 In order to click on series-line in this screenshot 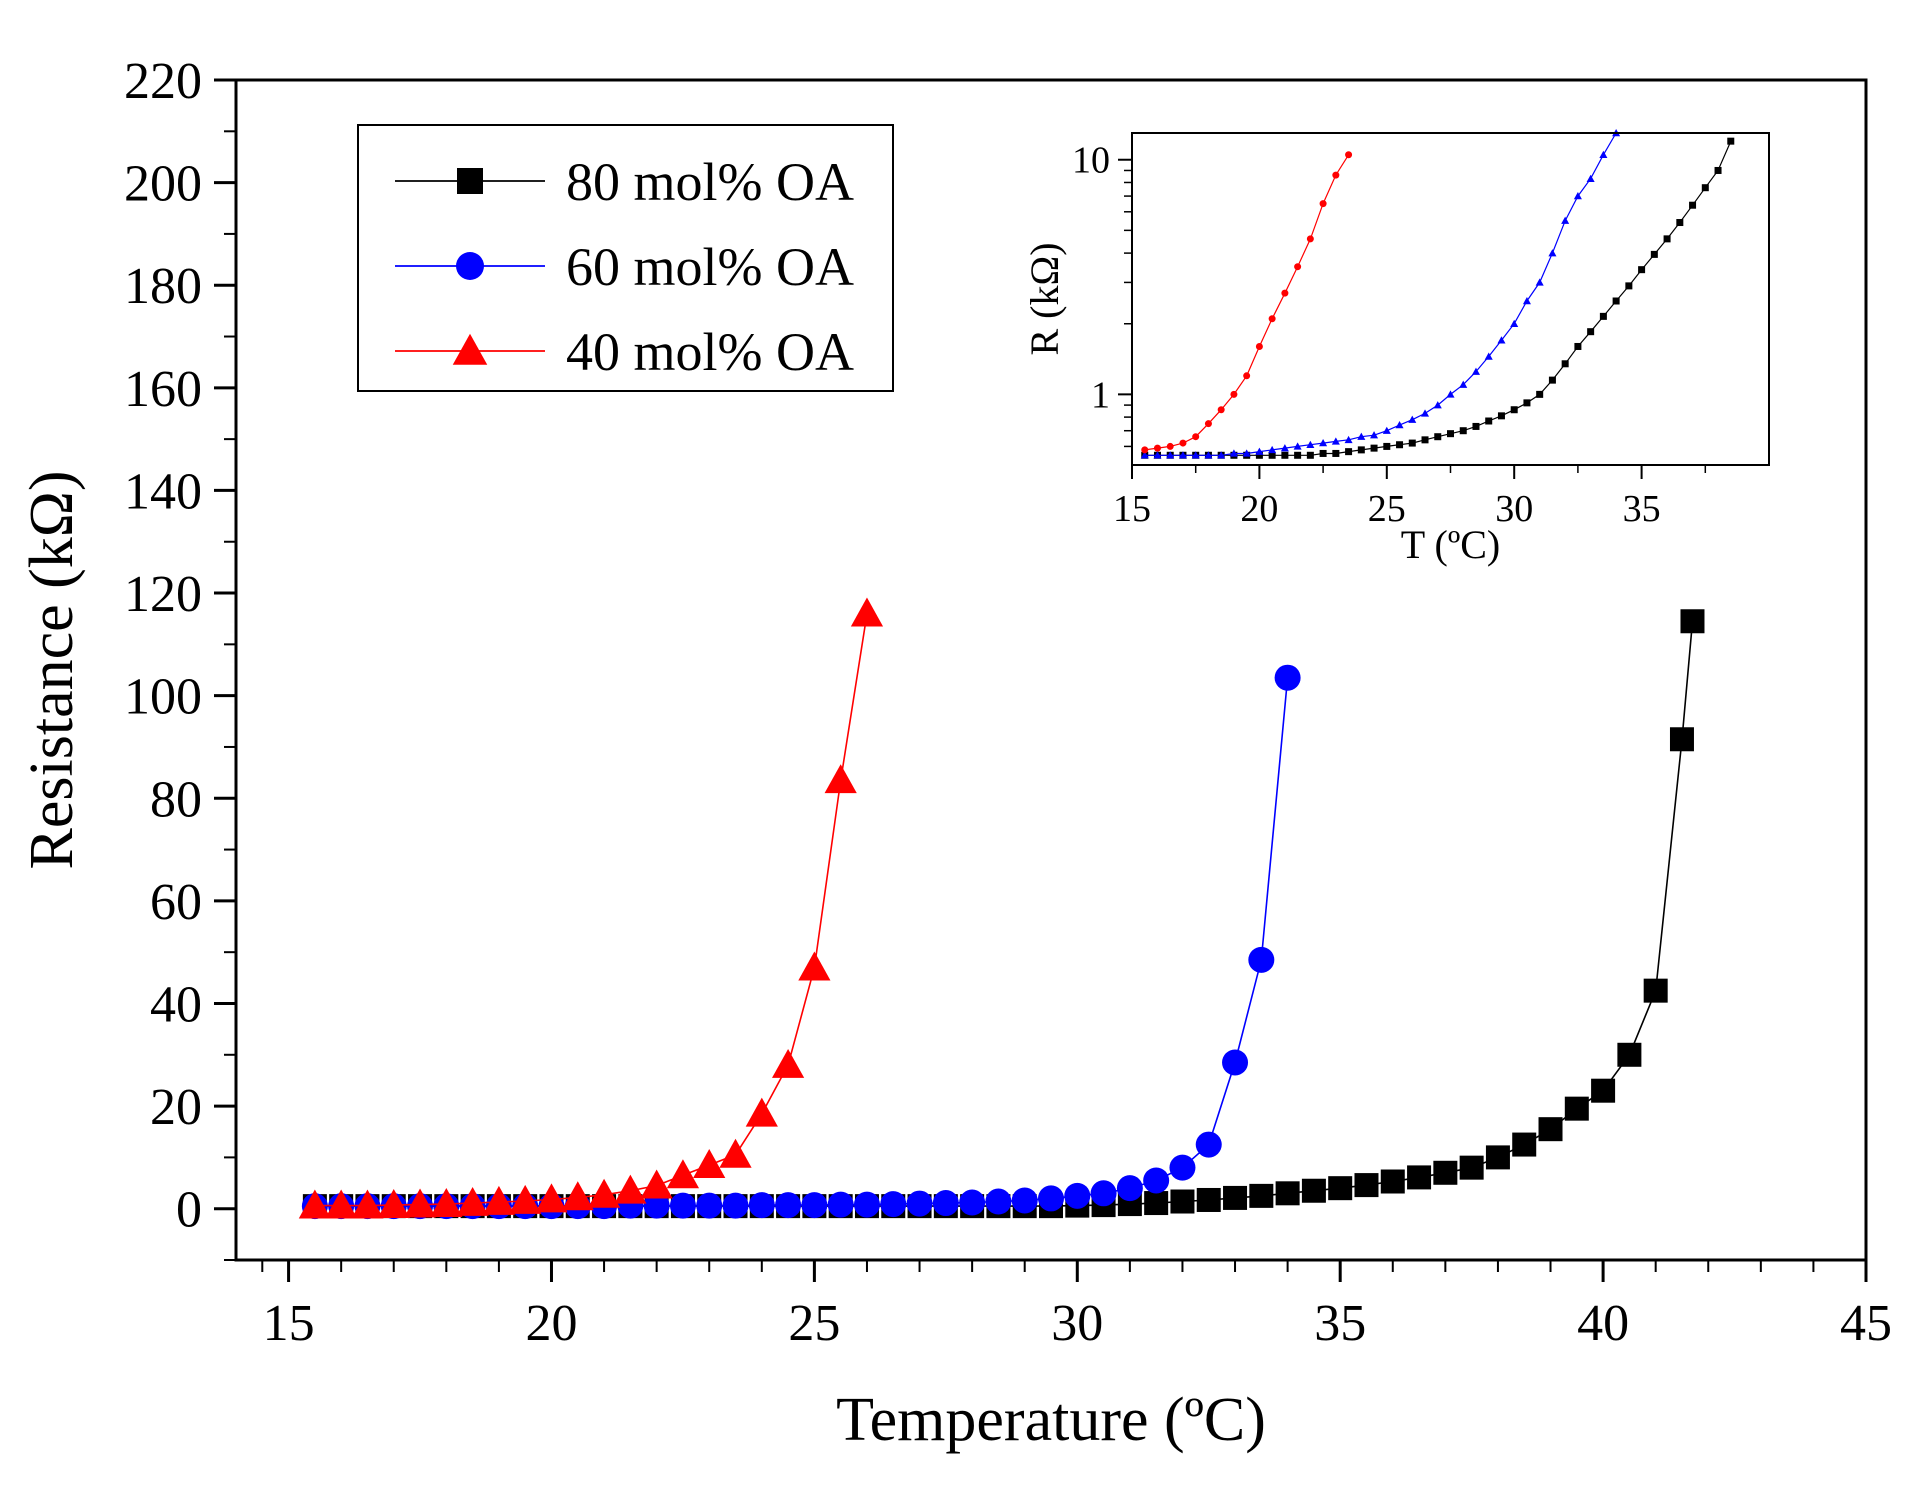, I will do `click(591, 910)`.